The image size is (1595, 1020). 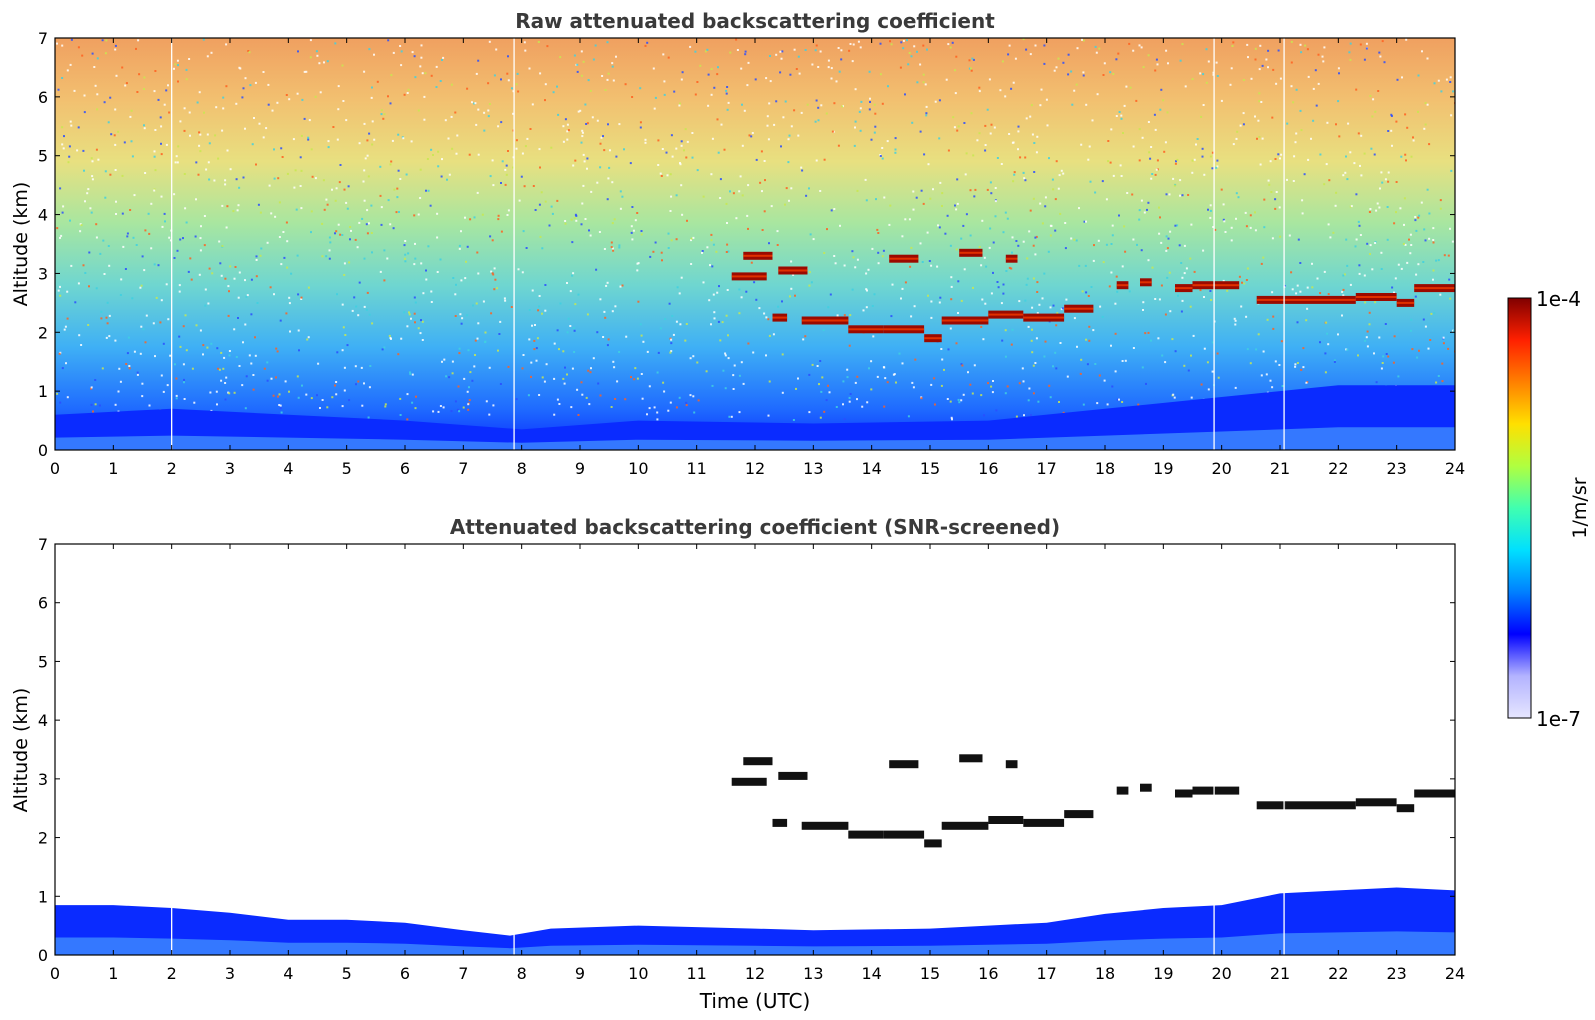 What do you see at coordinates (1396, 973) in the screenshot?
I see `x-tick-label: 23` at bounding box center [1396, 973].